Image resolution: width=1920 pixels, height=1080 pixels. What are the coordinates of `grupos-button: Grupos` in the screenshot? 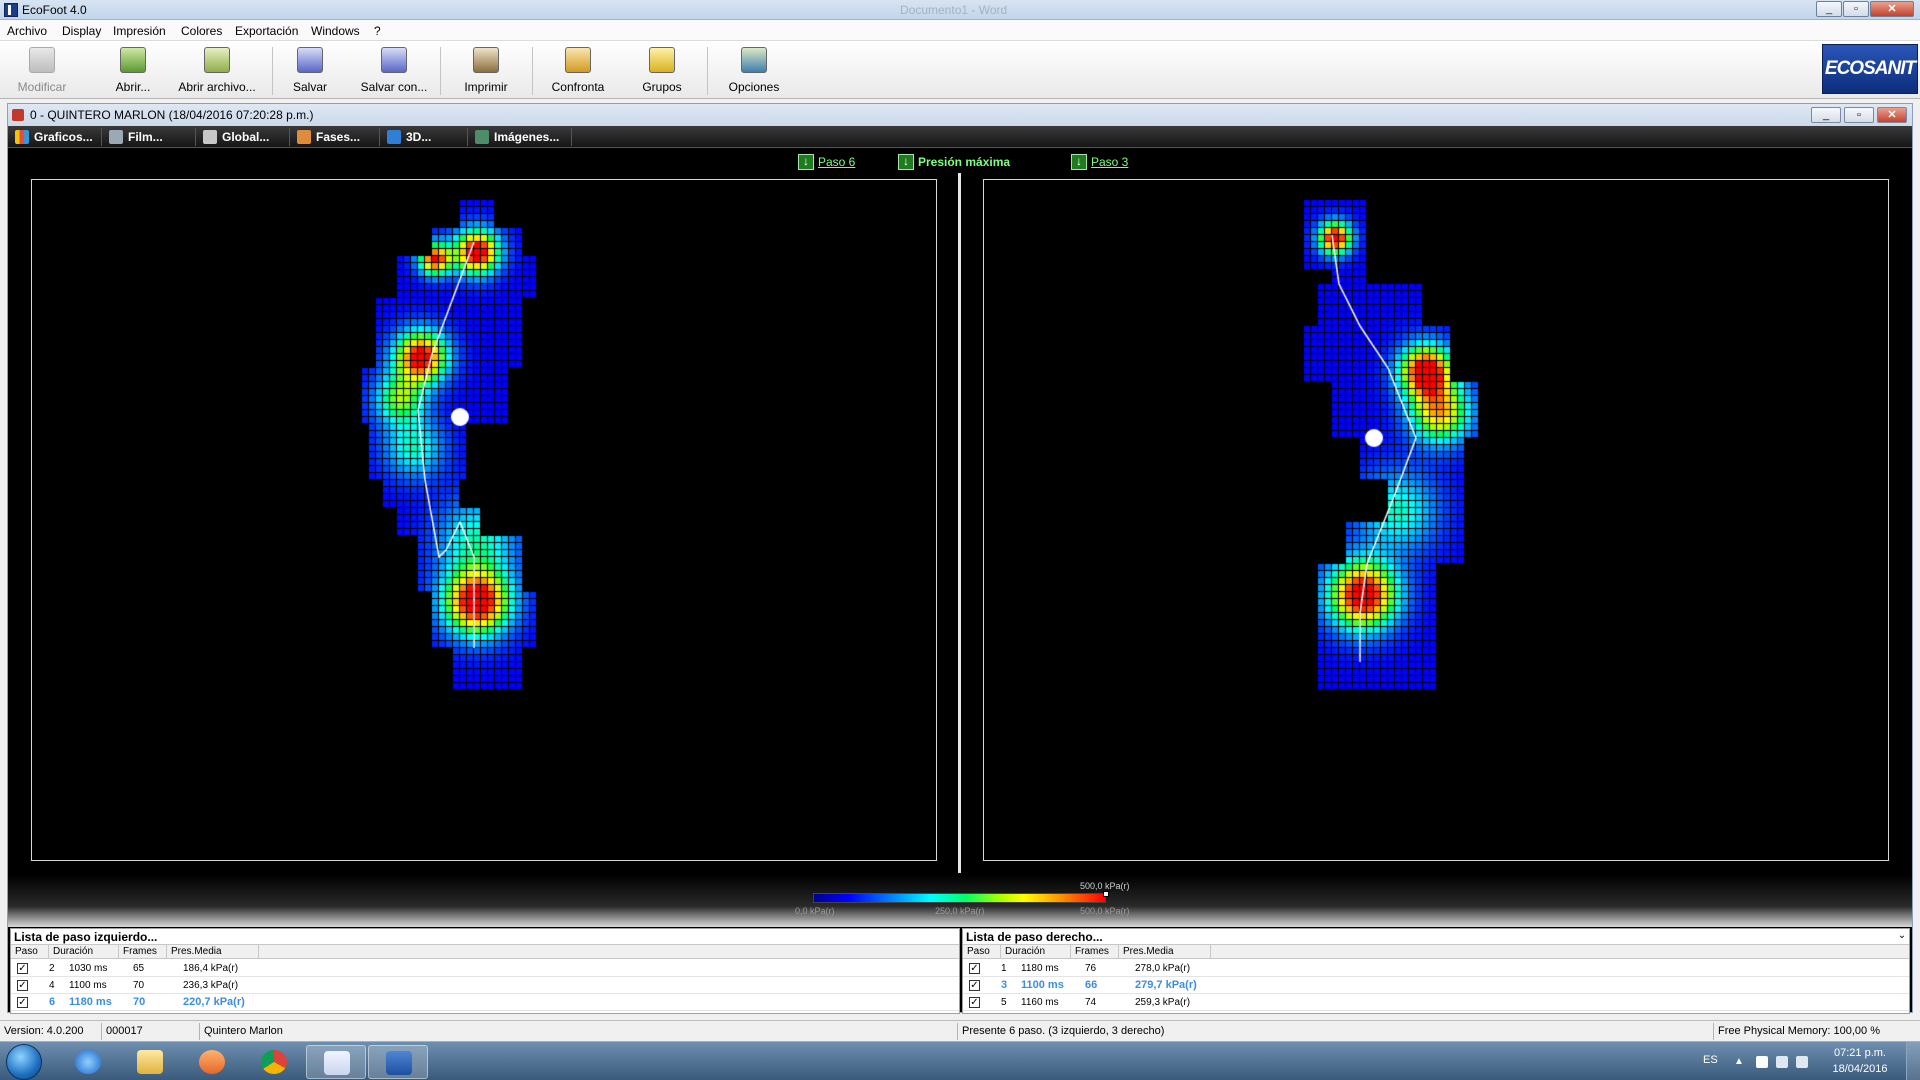 It's located at (662, 71).